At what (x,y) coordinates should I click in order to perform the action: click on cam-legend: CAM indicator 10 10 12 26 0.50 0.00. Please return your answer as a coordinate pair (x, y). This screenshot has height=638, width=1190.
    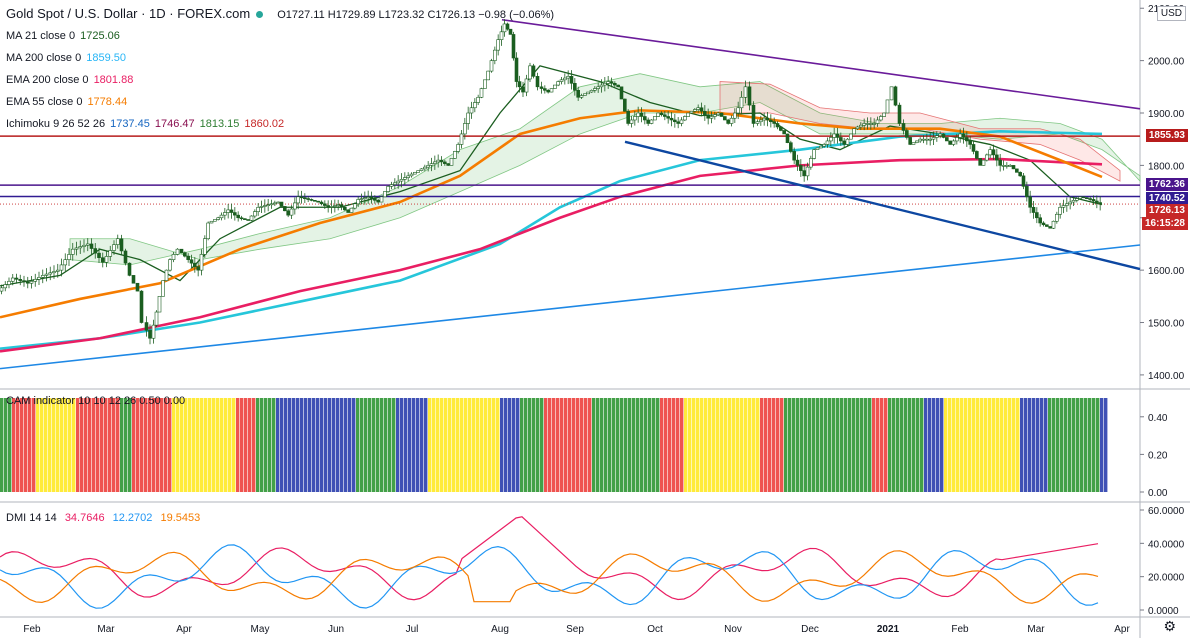
    Looking at the image, I should click on (98, 401).